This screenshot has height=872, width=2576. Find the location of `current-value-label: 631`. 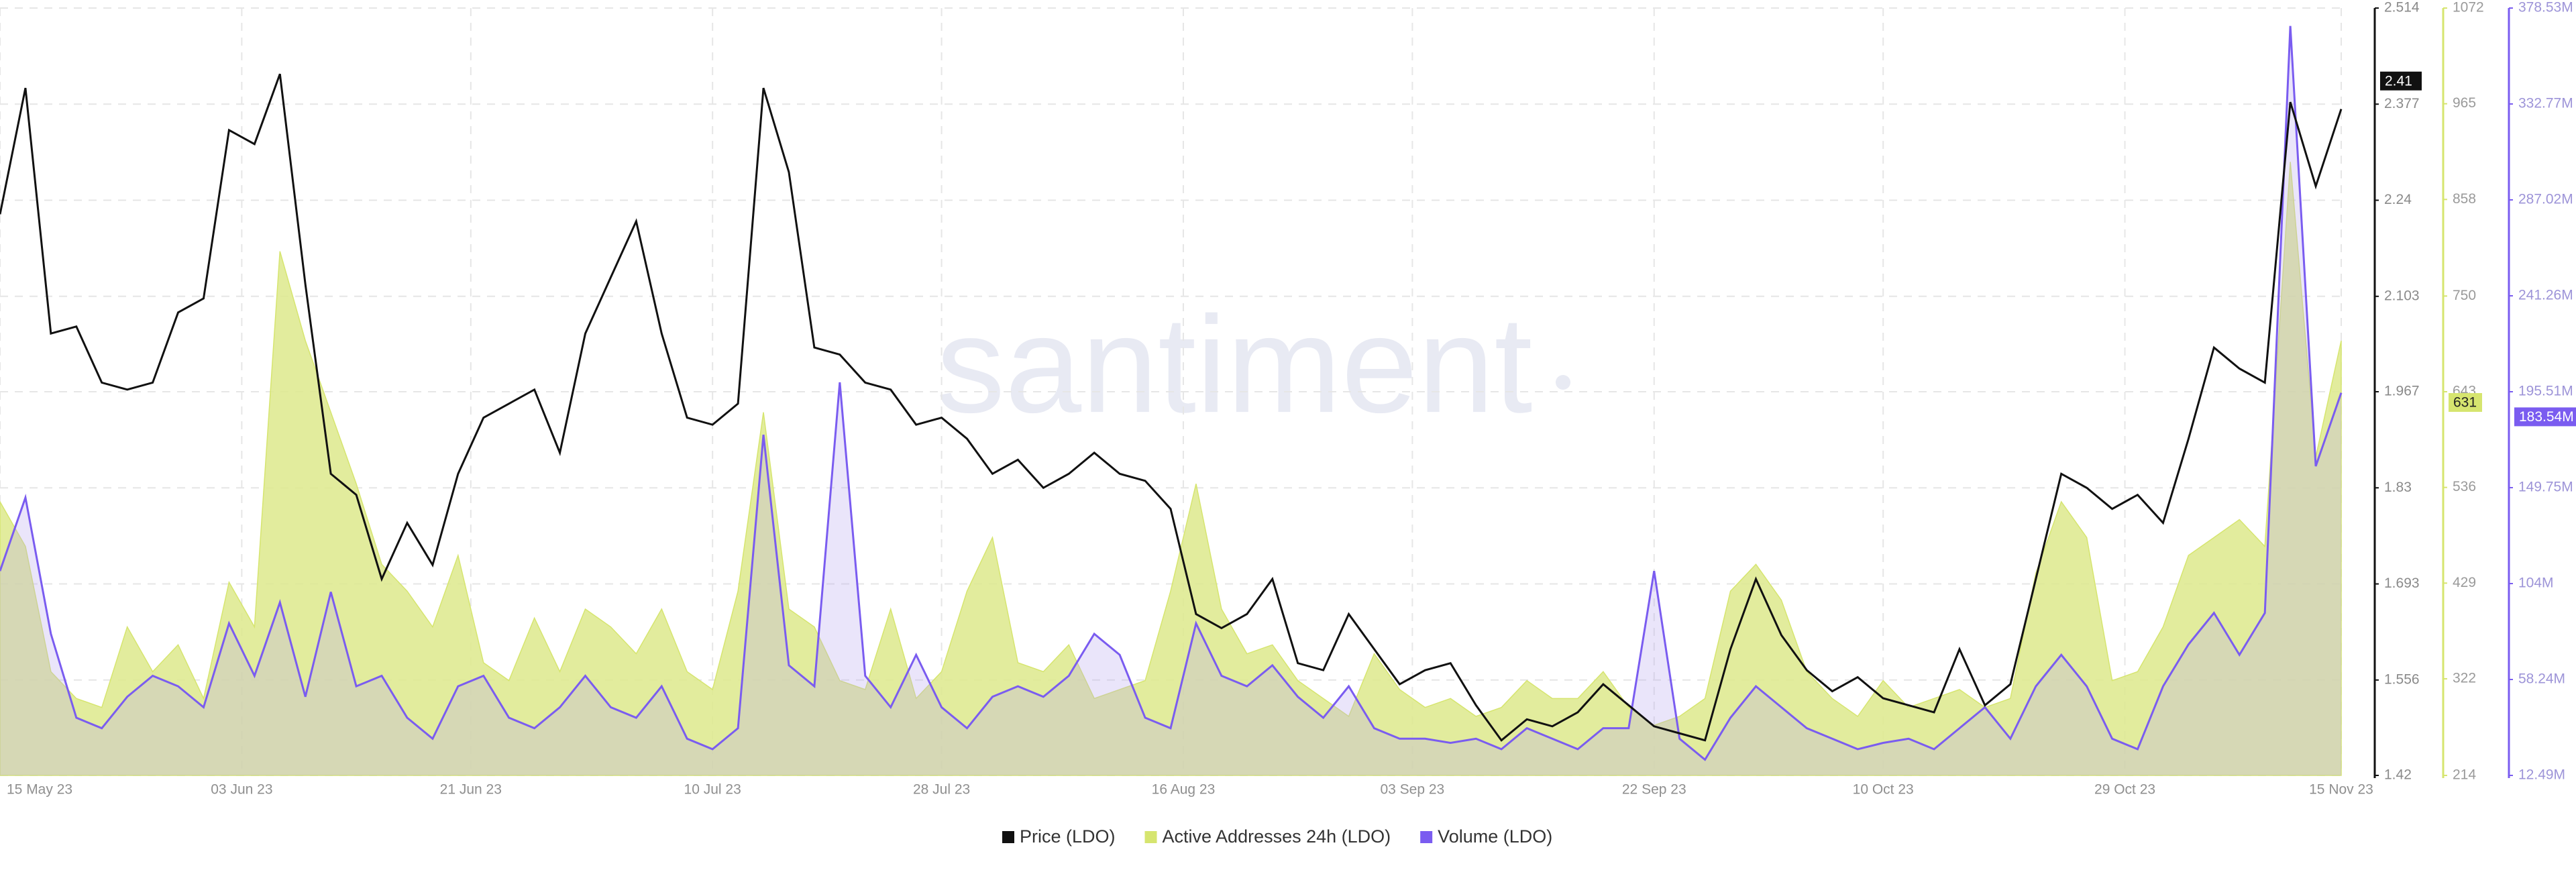

current-value-label: 631 is located at coordinates (2465, 403).